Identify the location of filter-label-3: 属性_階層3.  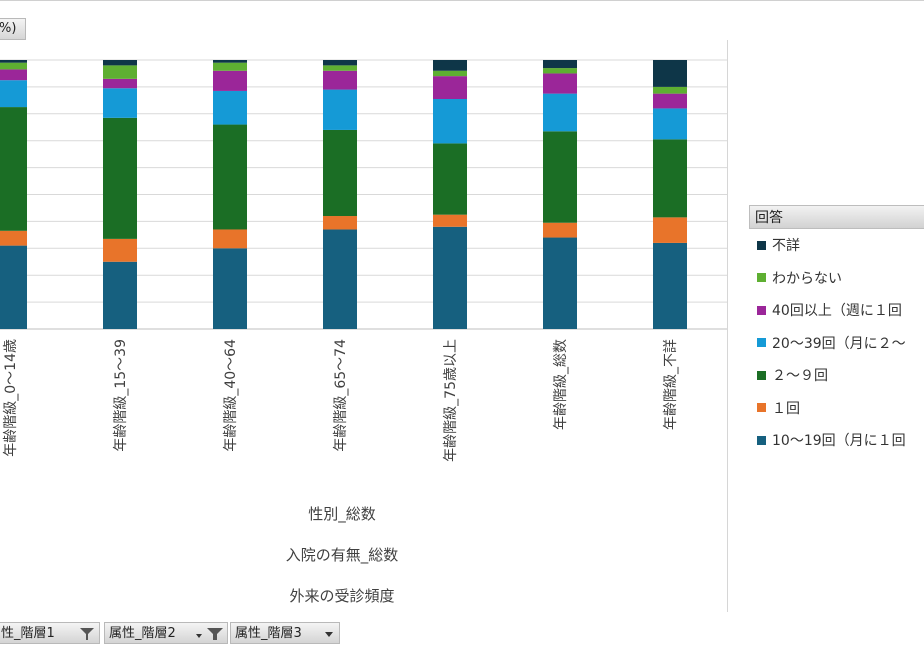
(268, 633).